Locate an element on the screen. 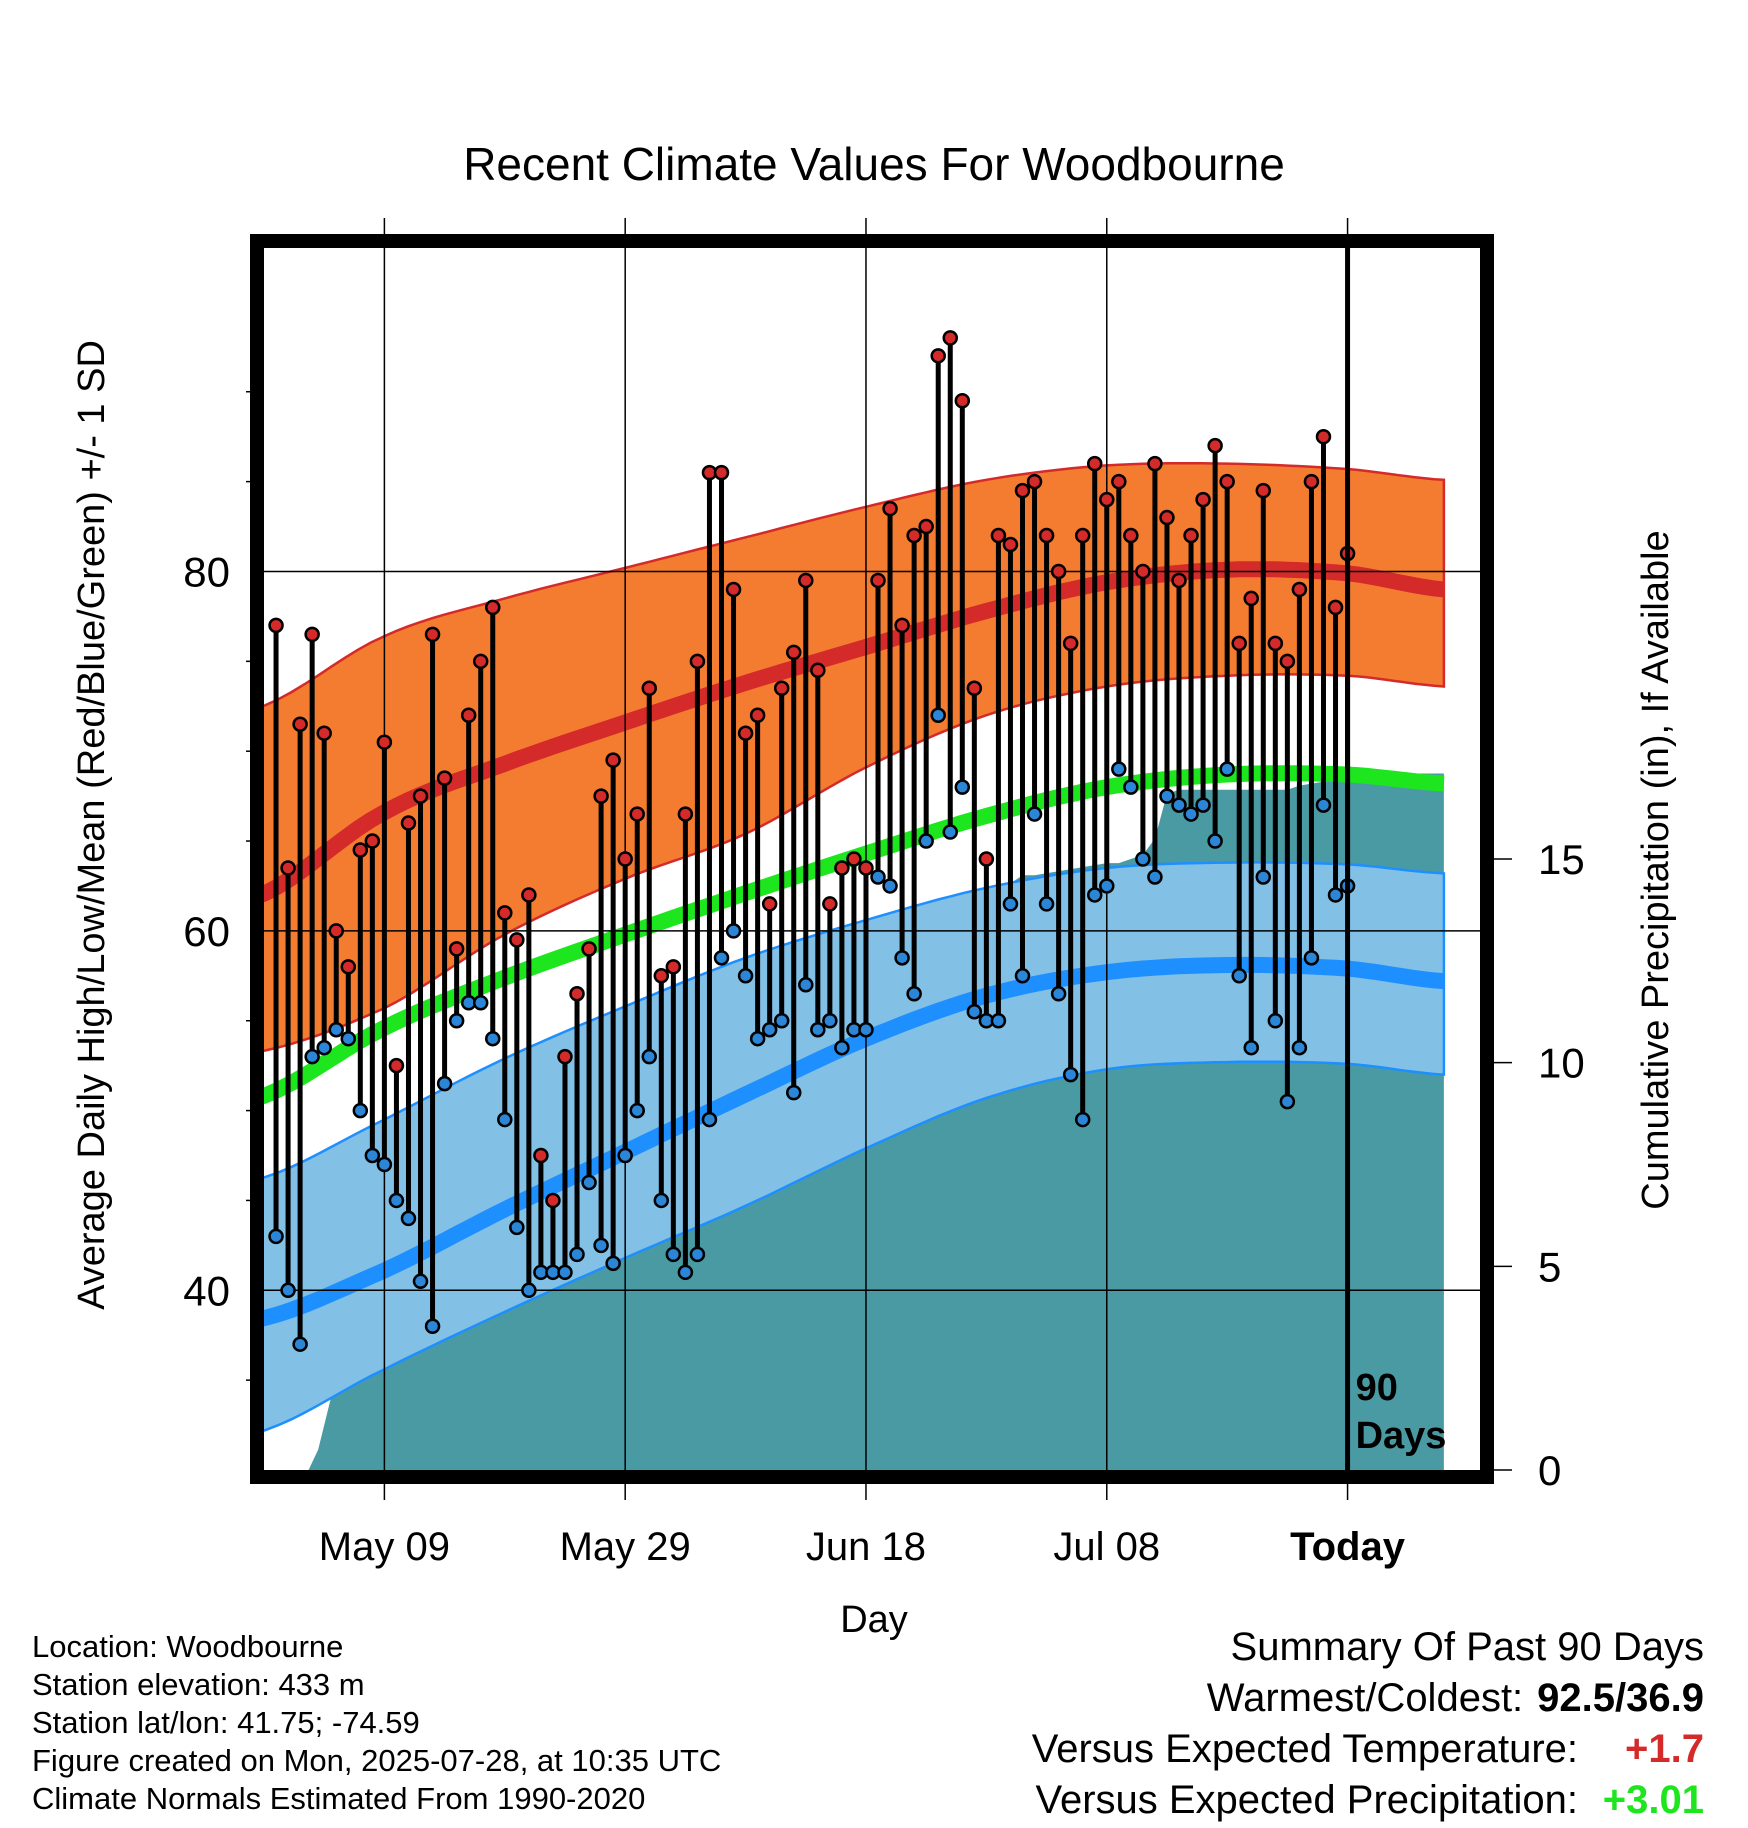 The image size is (1748, 1828). temp-anomaly-label: Versus Expected Temperature: is located at coordinates (1304, 1749).